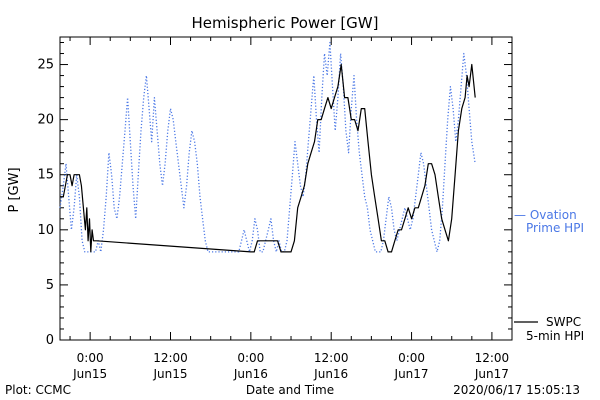 This screenshot has width=600, height=400. I want to click on chart-title: Hemispheric Power [GW], so click(285, 23).